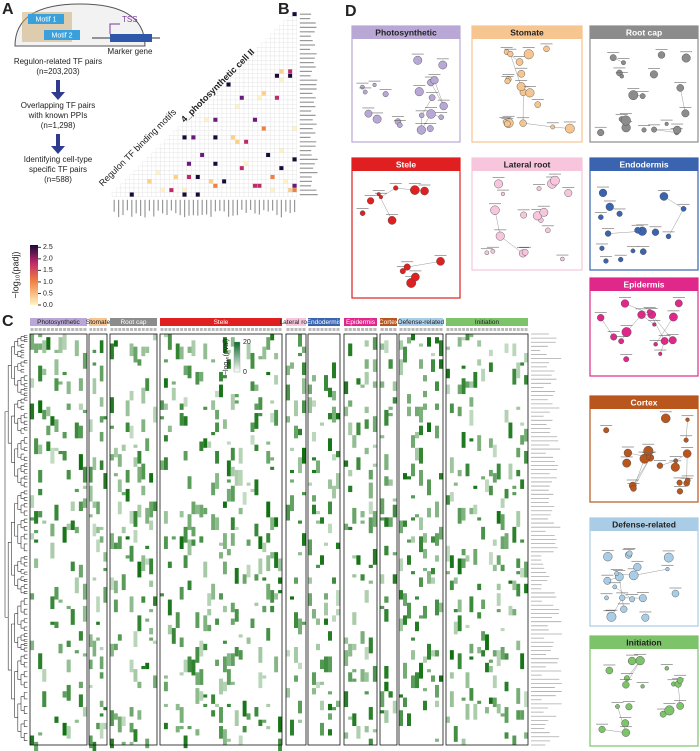 Image resolution: width=700 pixels, height=751 pixels. I want to click on group-header, so click(487, 322).